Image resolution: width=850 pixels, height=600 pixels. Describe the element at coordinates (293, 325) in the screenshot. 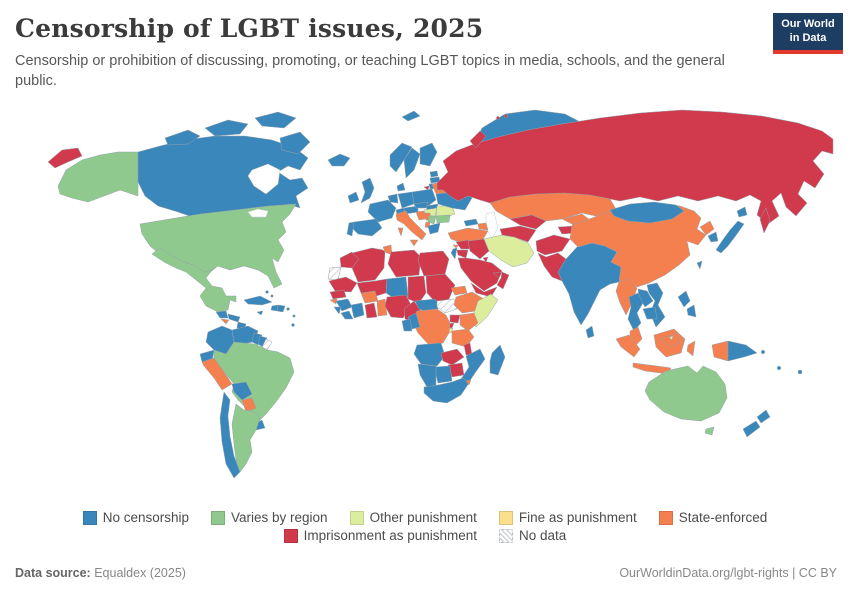

I see `country-trinidad` at that location.